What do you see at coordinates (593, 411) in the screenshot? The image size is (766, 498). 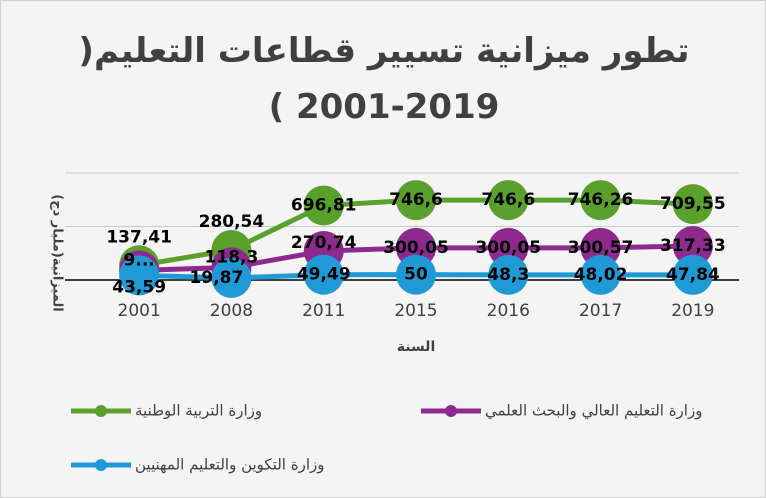 I see `legend-label: وزارة التعليم العالي والبحث العلمي` at bounding box center [593, 411].